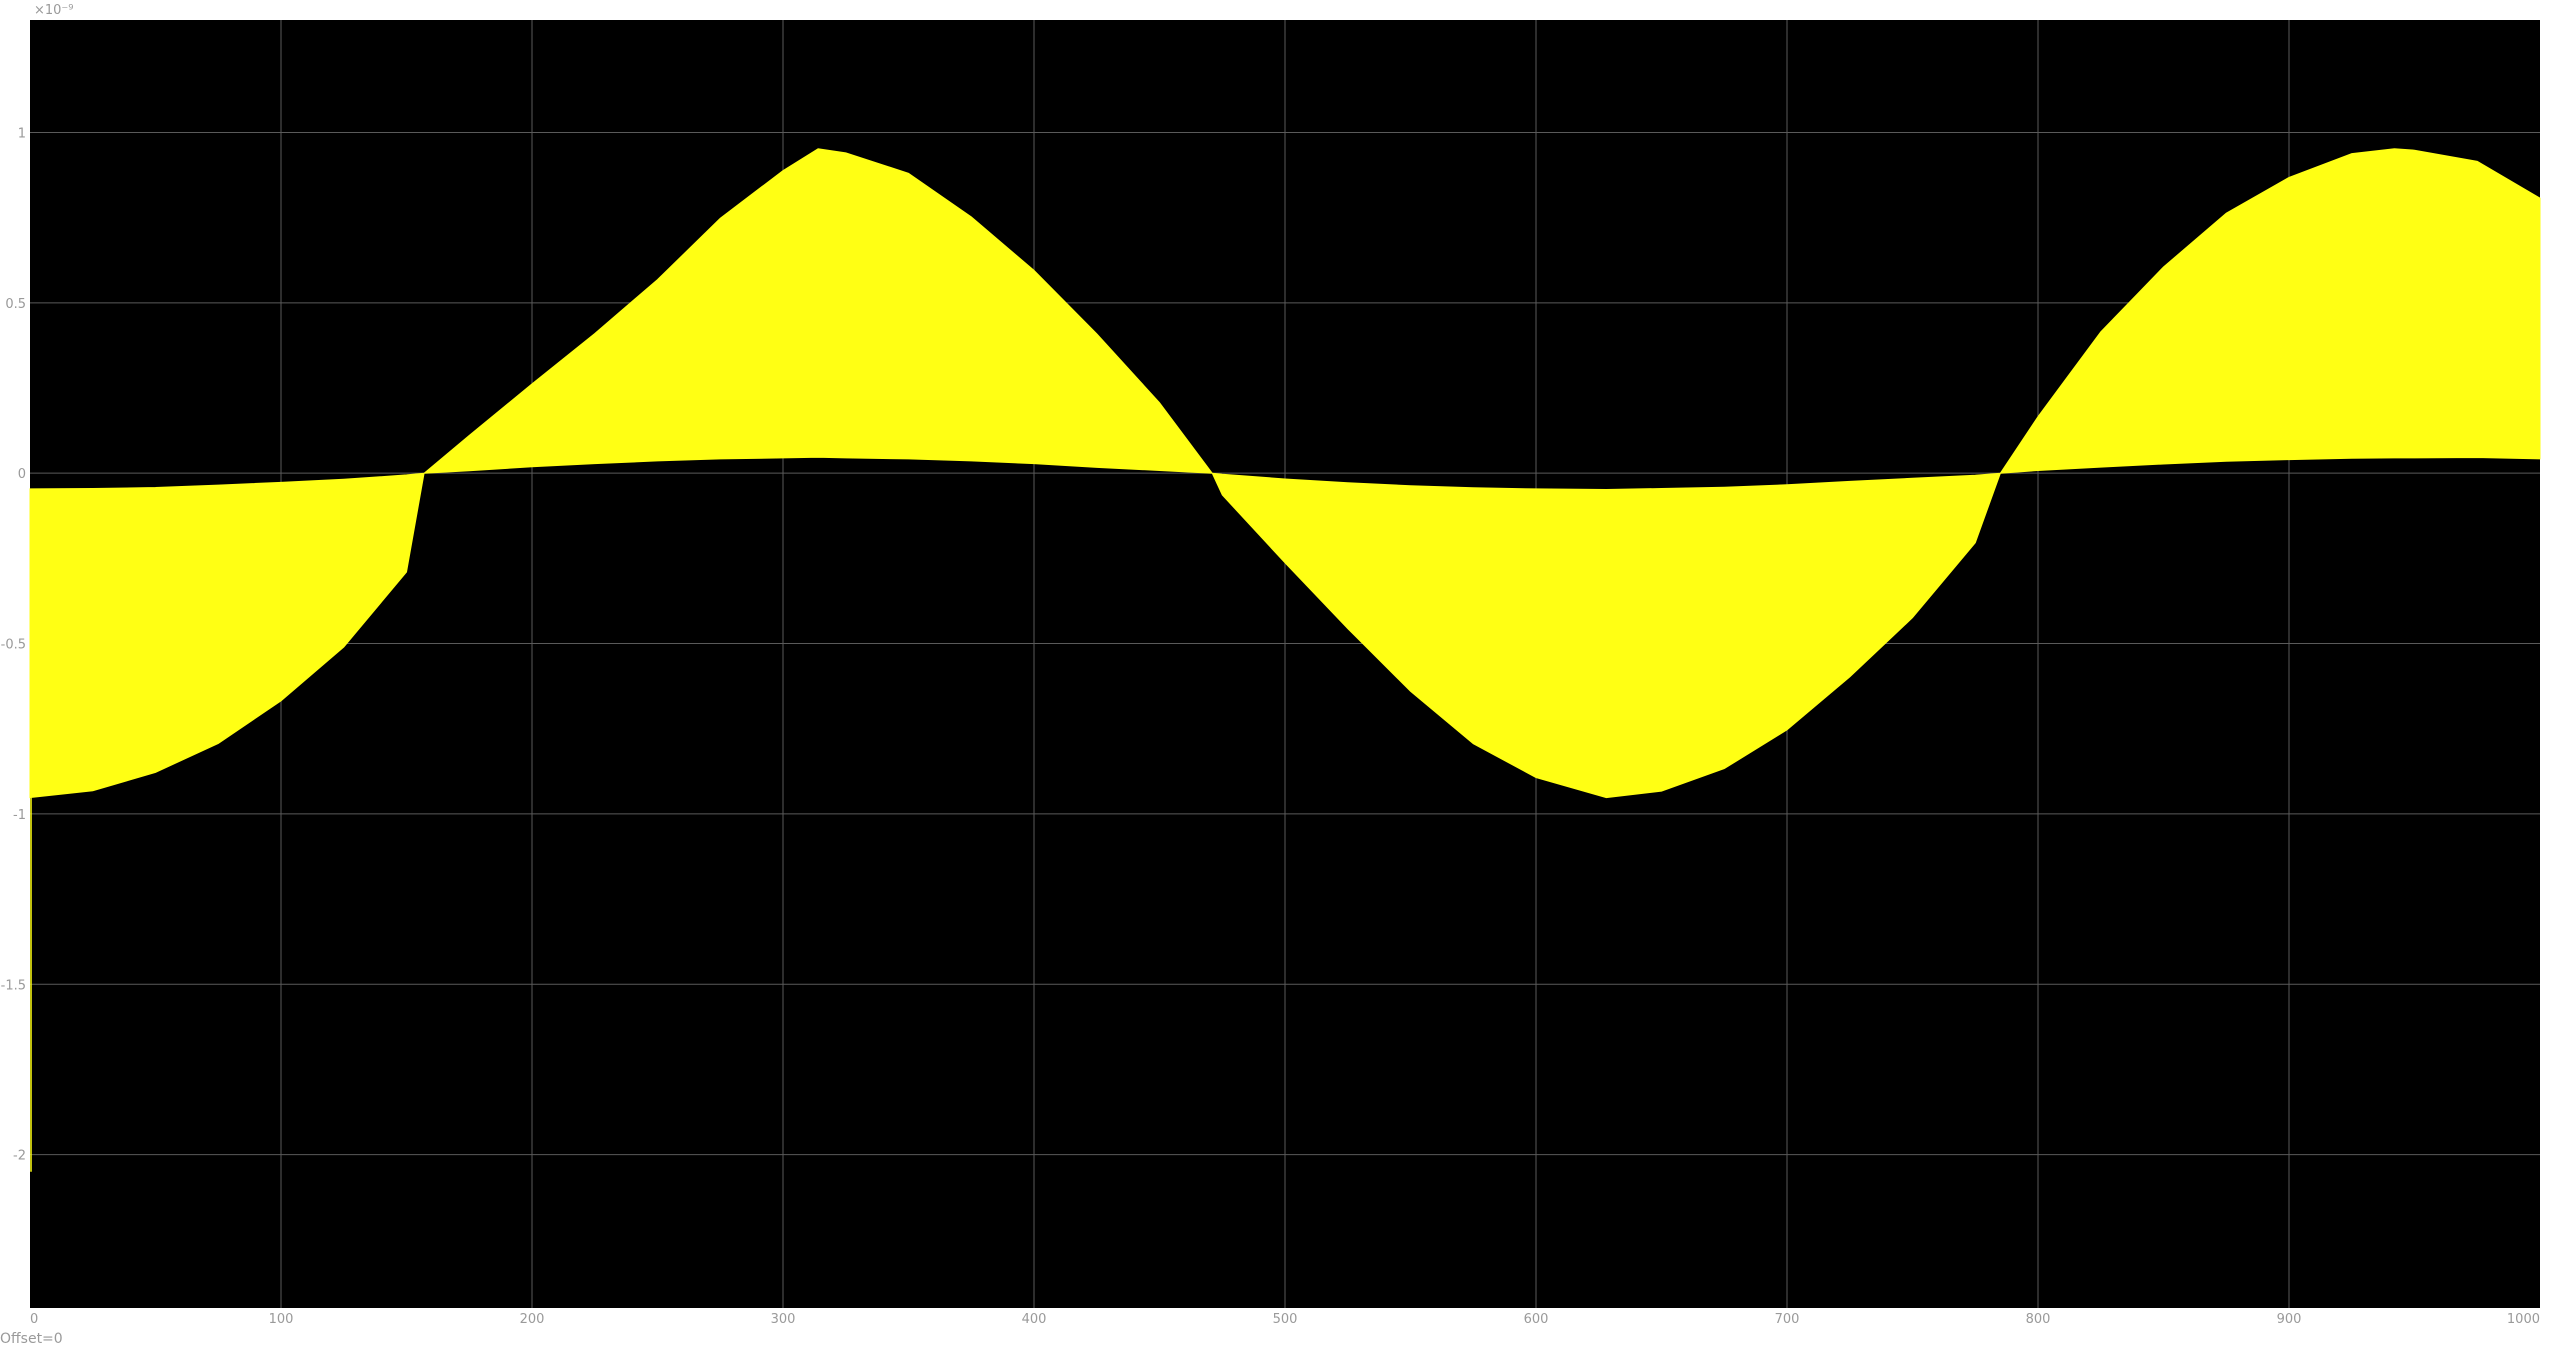 Image resolution: width=2560 pixels, height=1348 pixels. Describe the element at coordinates (13, 985) in the screenshot. I see `y-tick-label: -1.5` at that location.